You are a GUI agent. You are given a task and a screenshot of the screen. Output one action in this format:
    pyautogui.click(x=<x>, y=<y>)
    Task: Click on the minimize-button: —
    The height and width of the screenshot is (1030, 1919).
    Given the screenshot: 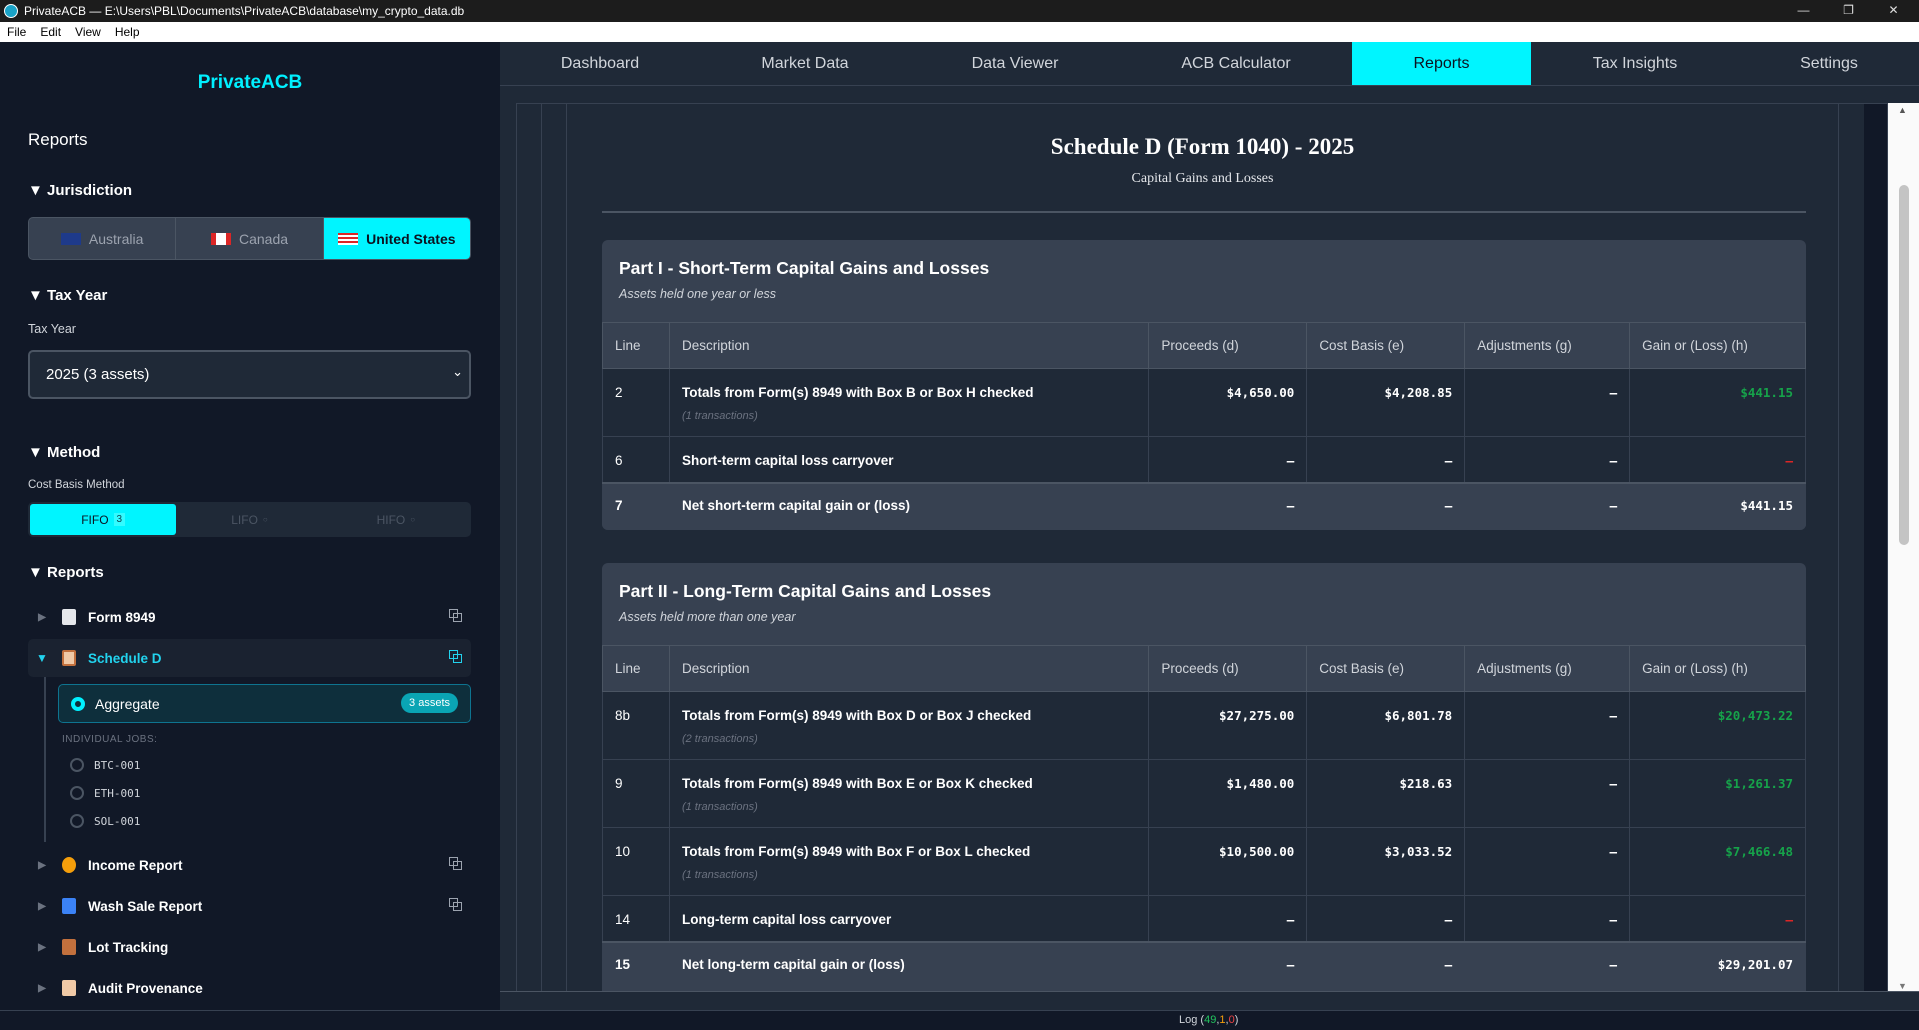 What is the action you would take?
    pyautogui.click(x=1803, y=10)
    